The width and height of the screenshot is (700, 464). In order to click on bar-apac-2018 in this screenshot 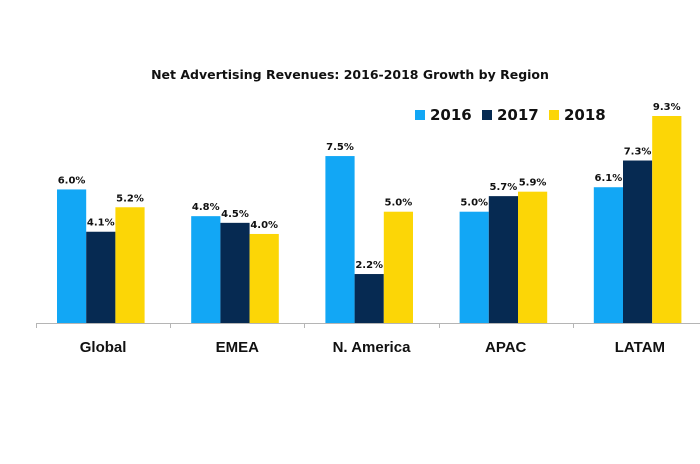, I will do `click(533, 257)`.